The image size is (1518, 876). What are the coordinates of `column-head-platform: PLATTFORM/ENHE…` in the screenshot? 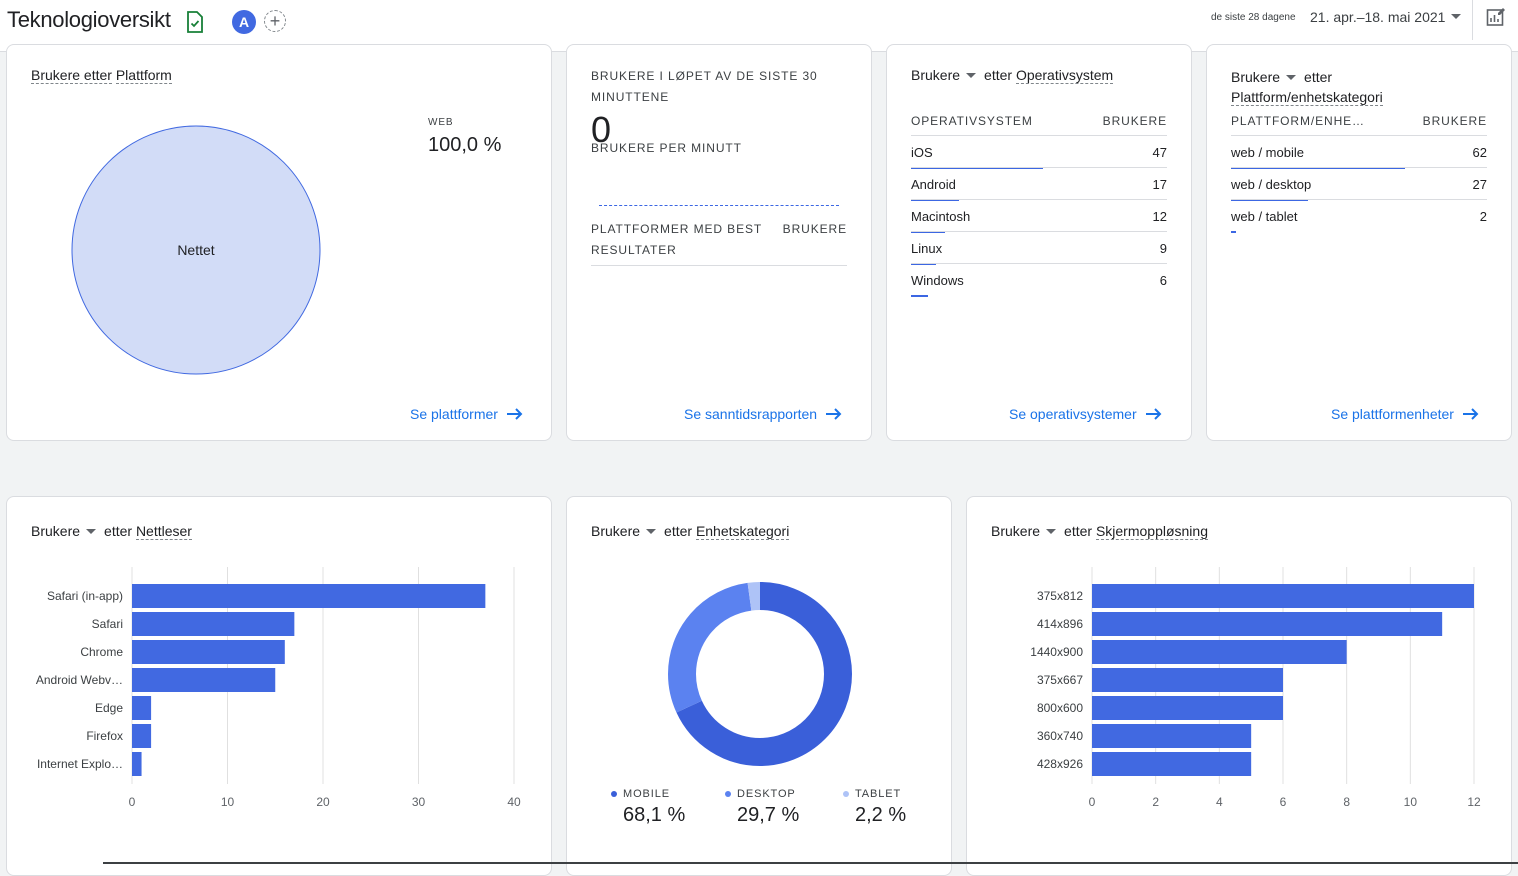 It's located at (1298, 121).